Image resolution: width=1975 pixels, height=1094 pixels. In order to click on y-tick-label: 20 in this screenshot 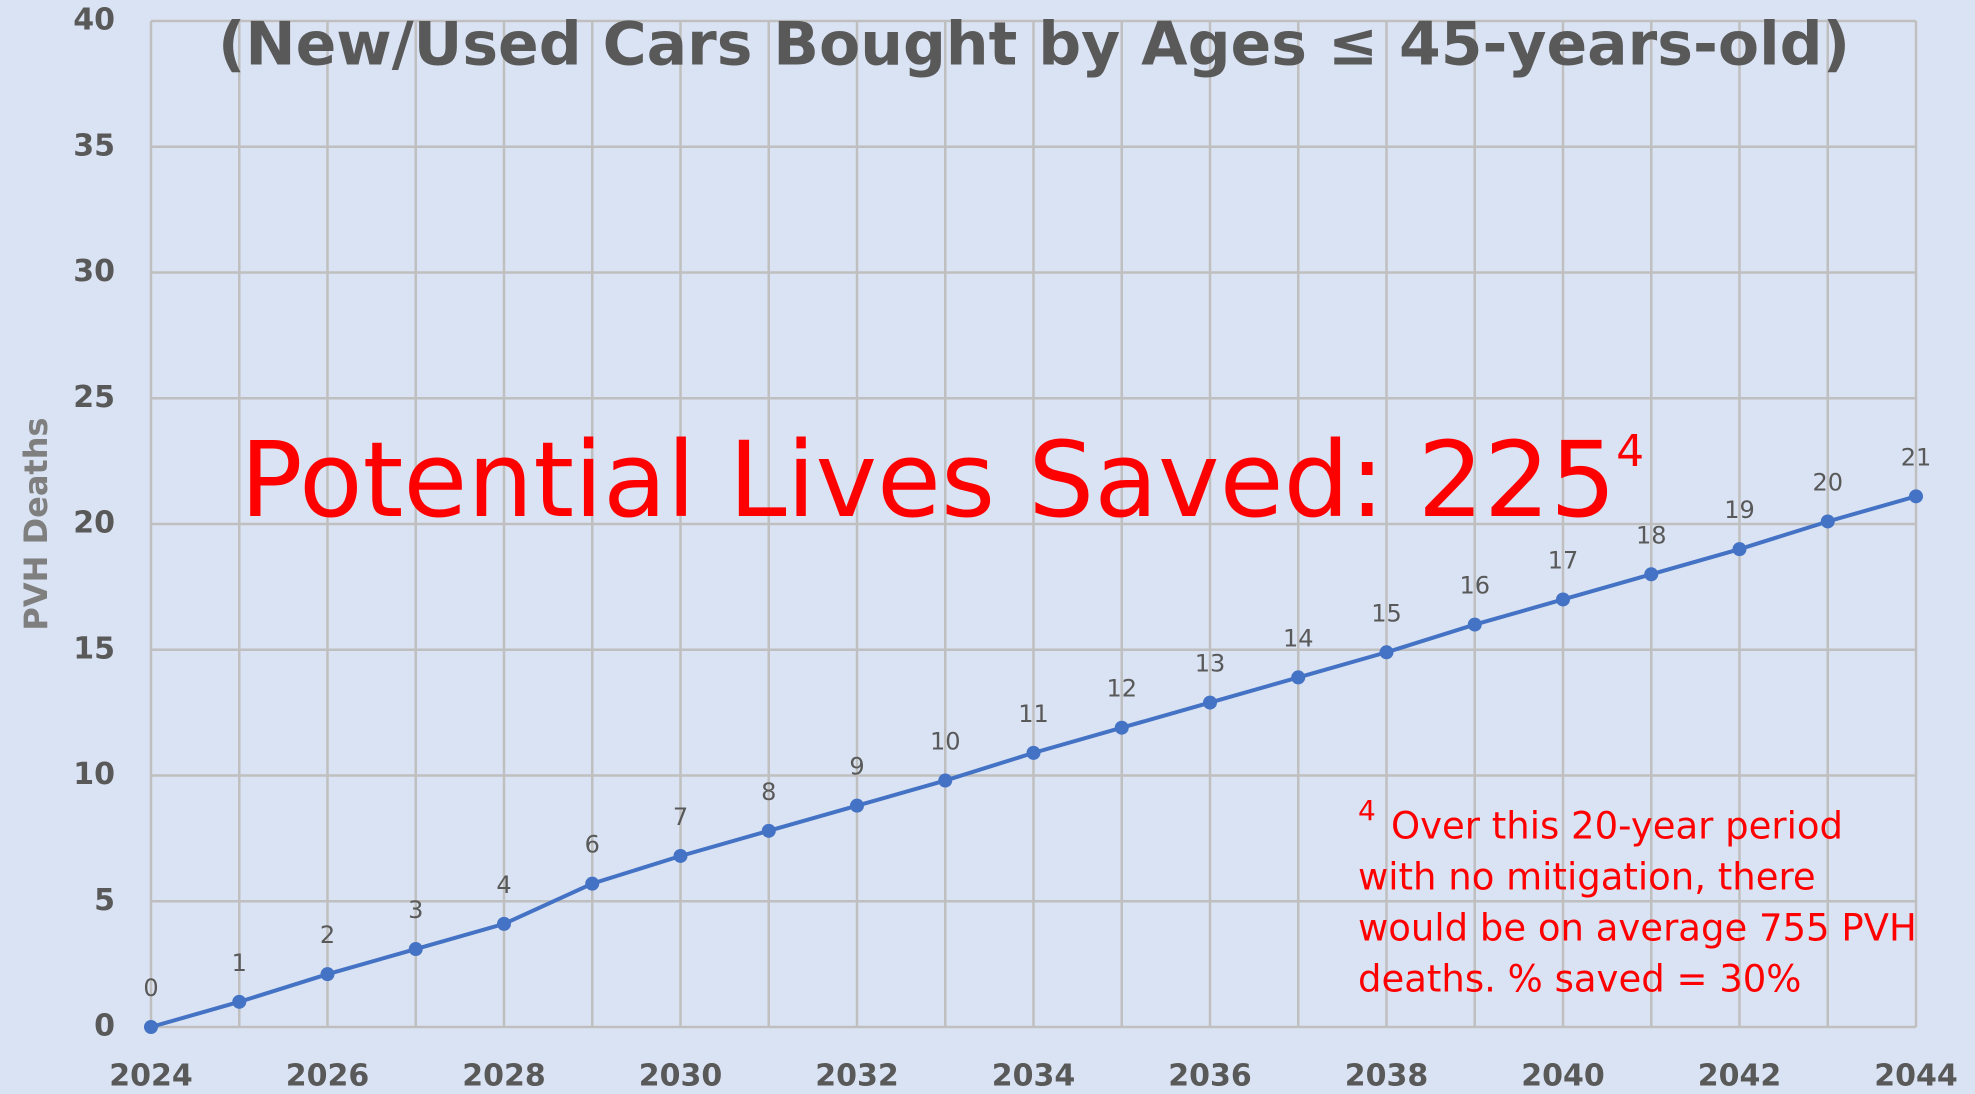, I will do `click(94, 523)`.